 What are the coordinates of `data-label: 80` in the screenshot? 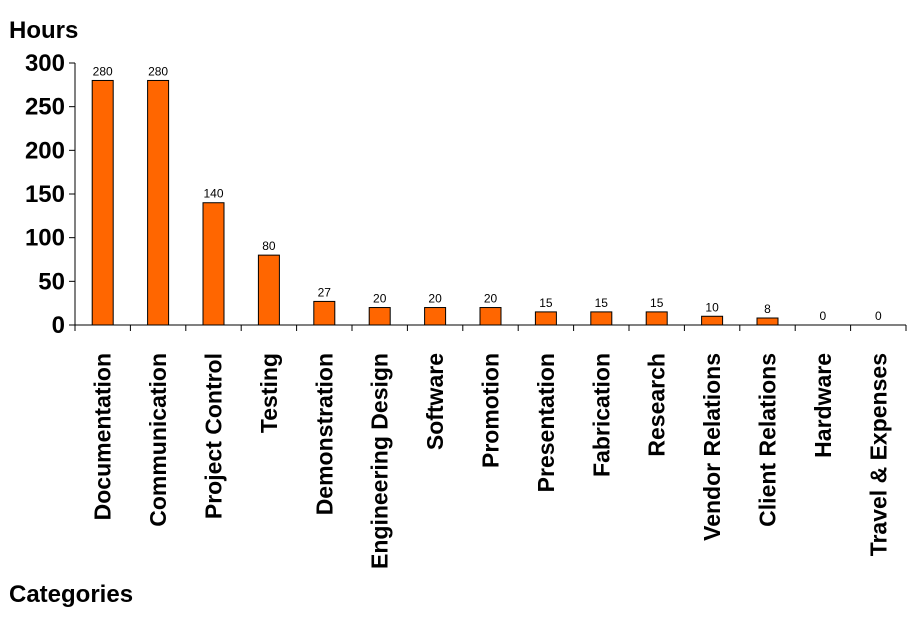 It's located at (269, 246).